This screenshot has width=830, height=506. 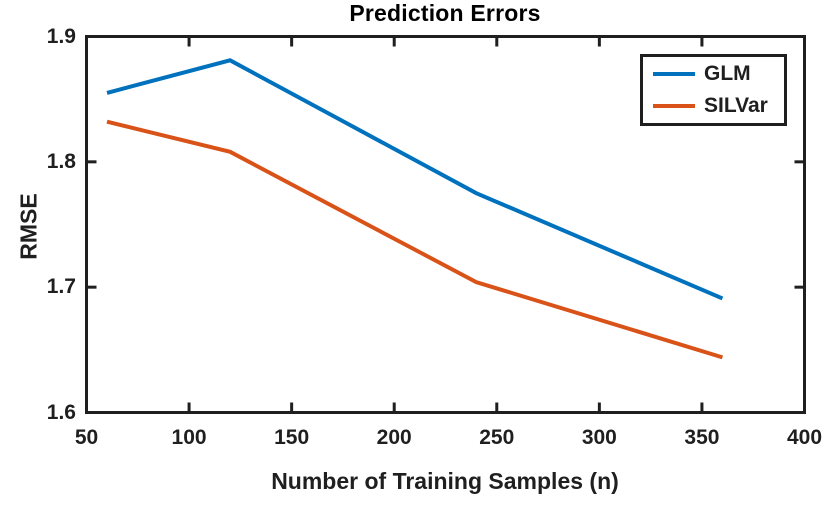 I want to click on x-tick-label: 200, so click(x=394, y=437).